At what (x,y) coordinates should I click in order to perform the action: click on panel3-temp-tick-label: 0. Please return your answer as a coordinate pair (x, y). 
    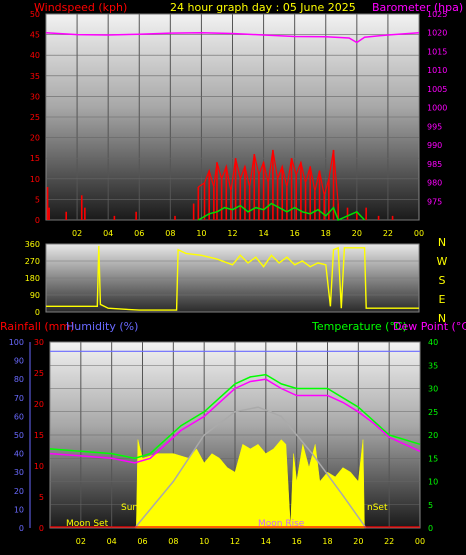
    Looking at the image, I should click on (430, 528).